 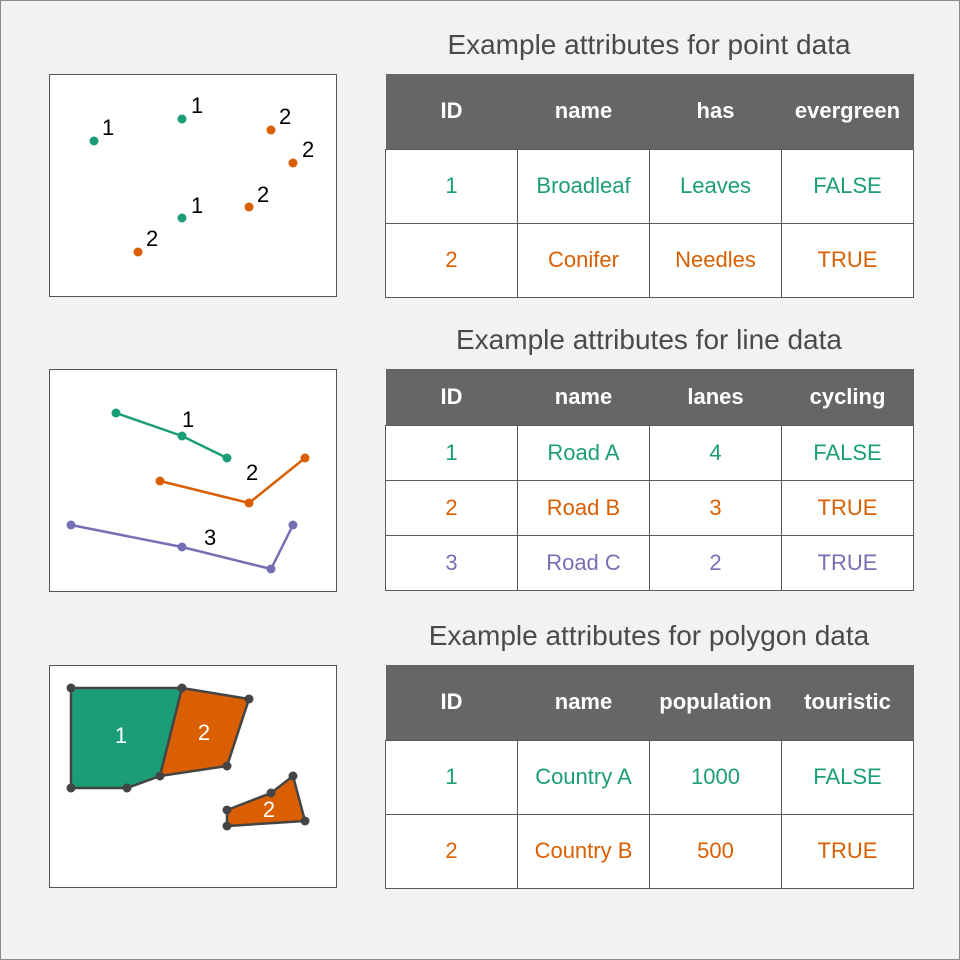 I want to click on table-row: 2 Country B 500 TRUE, so click(x=649, y=851).